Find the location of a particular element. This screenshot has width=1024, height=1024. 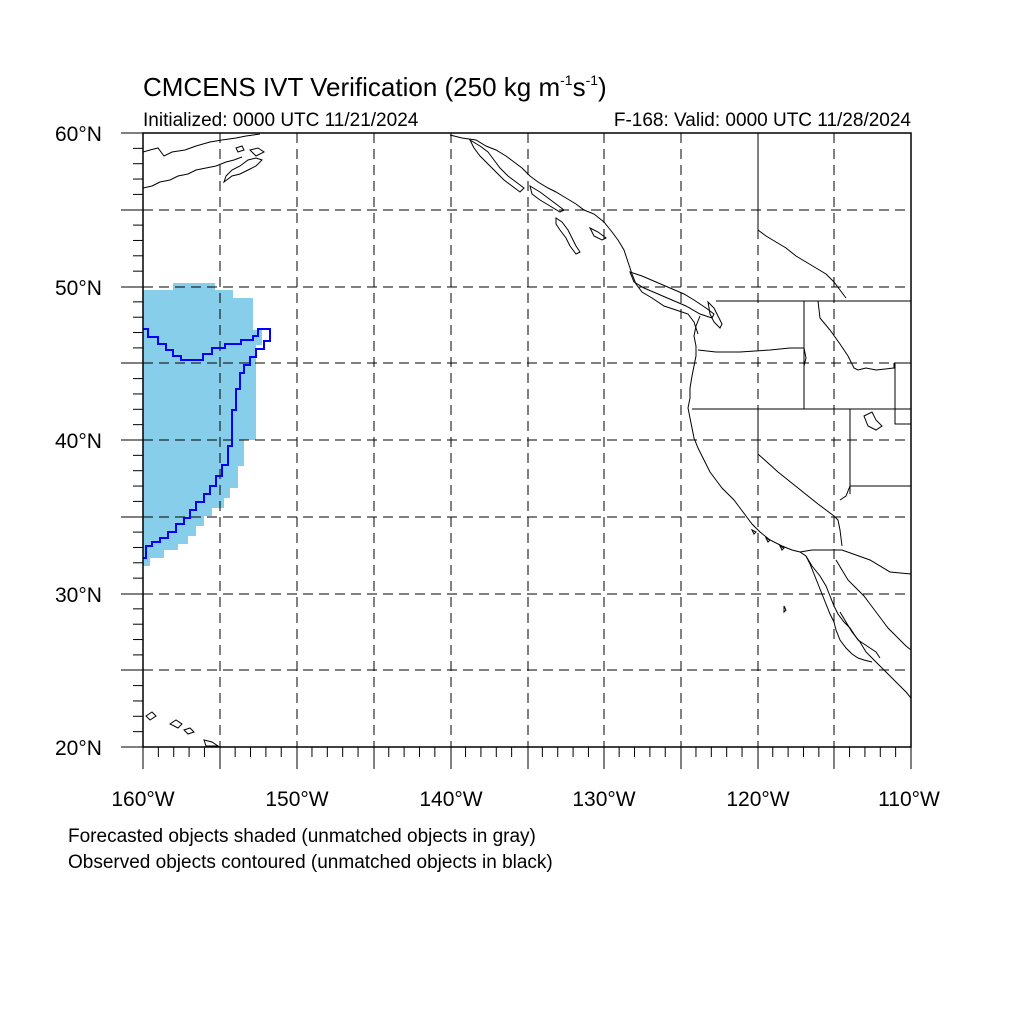

gulf-of-california is located at coordinates (873, 605).